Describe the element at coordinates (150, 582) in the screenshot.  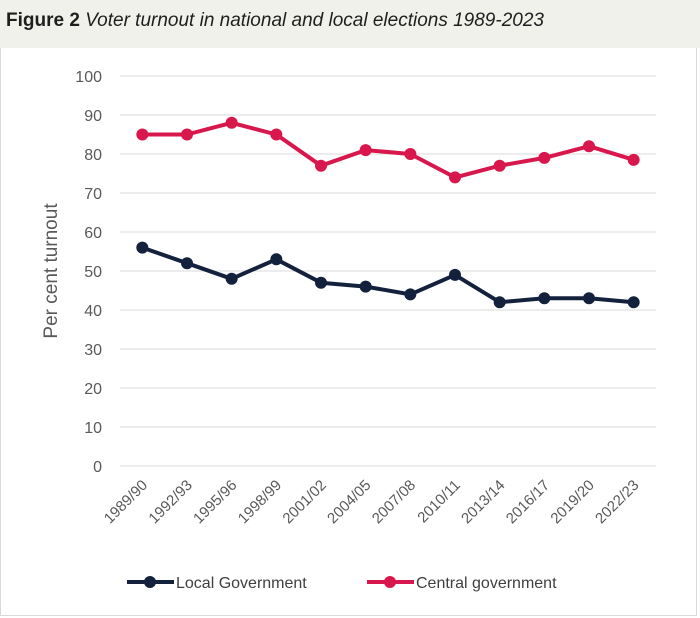
I see `legend-marker-local-government` at that location.